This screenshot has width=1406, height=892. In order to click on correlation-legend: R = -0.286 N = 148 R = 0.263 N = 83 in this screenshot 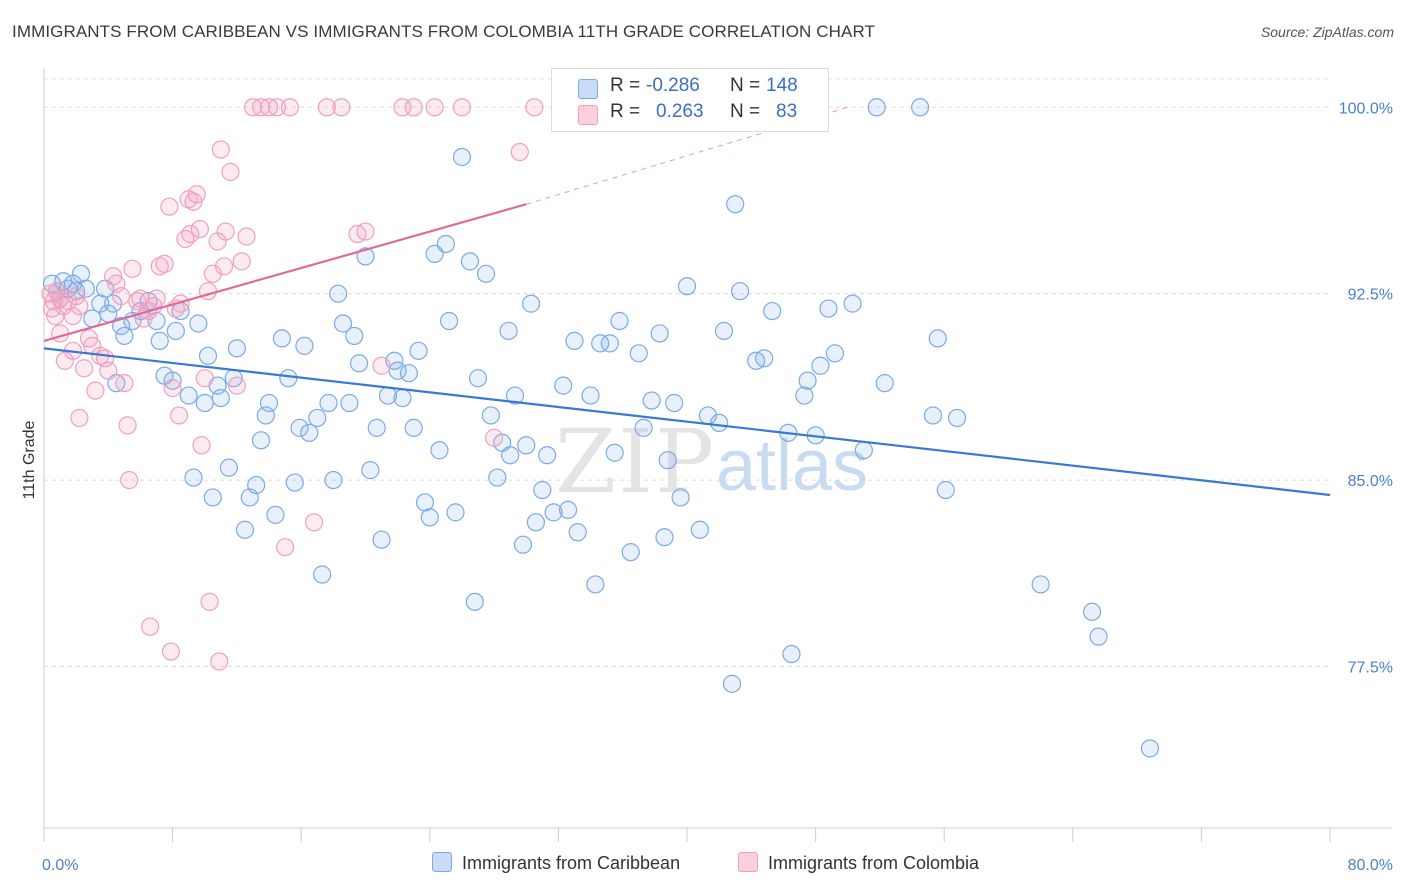, I will do `click(690, 100)`.